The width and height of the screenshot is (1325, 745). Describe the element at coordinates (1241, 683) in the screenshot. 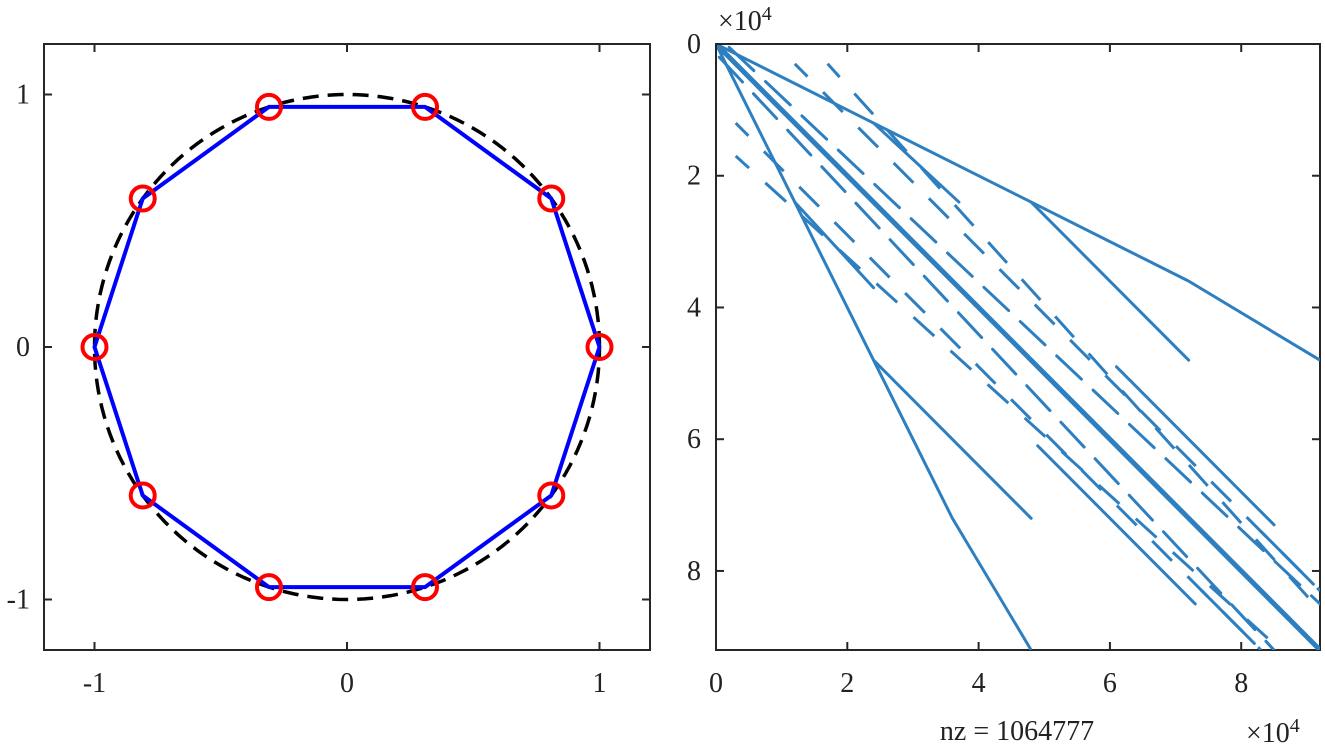

I see `x-tick-label: 8` at that location.